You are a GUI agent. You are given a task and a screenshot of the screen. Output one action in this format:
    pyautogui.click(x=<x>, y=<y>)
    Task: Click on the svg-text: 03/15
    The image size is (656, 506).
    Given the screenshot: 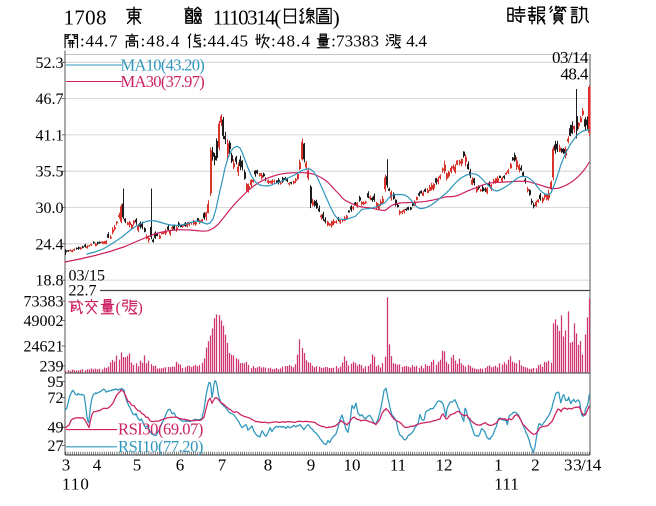 What is the action you would take?
    pyautogui.click(x=87, y=276)
    